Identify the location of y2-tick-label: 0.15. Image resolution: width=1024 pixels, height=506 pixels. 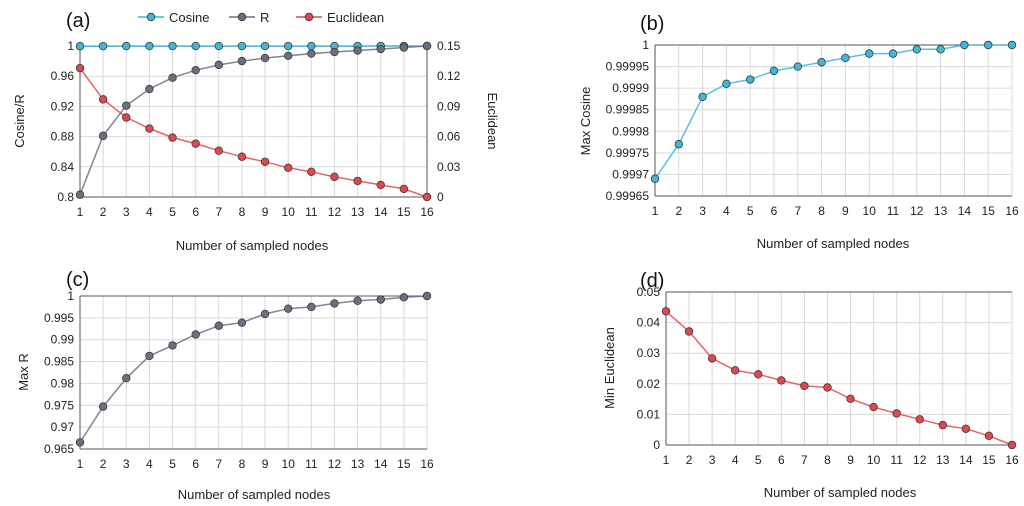
(449, 46).